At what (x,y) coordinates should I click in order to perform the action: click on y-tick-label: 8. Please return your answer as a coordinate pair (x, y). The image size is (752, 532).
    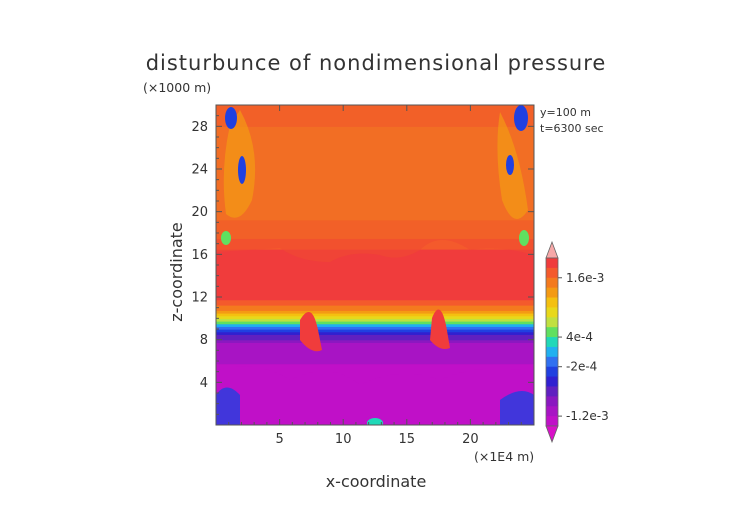
    Looking at the image, I should click on (204, 340).